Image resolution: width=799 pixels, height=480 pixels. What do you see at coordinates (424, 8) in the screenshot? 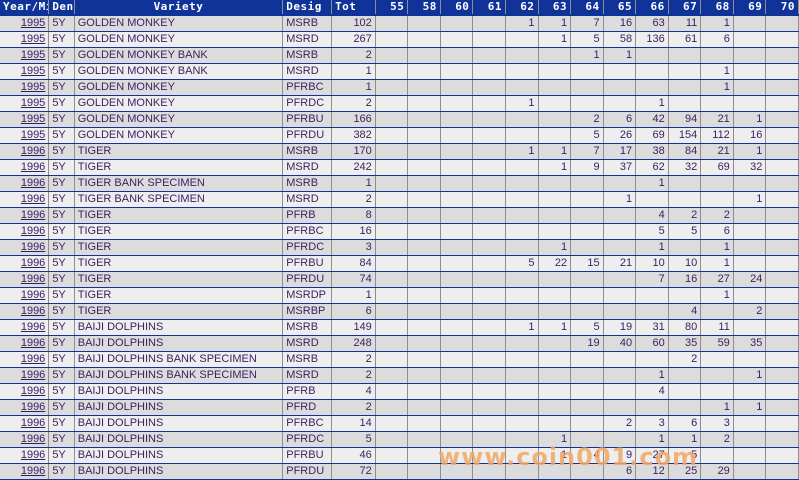
I see `column-header-grade-58: 58` at bounding box center [424, 8].